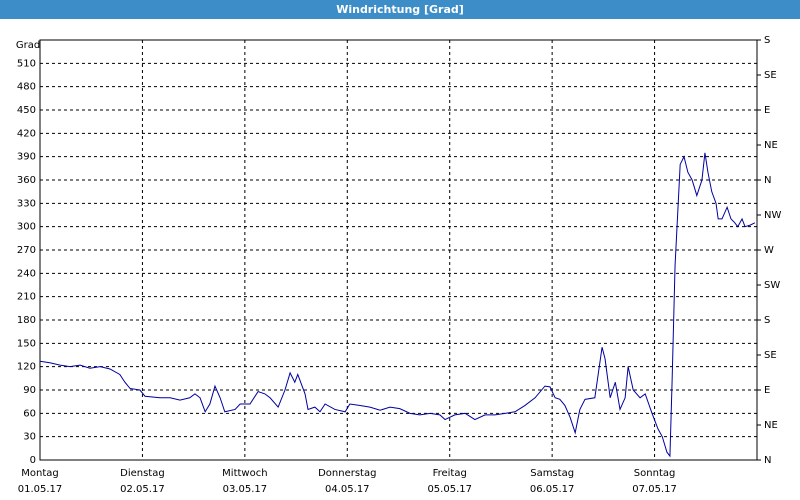  What do you see at coordinates (26, 180) in the screenshot?
I see `y-tick-label: 360` at bounding box center [26, 180].